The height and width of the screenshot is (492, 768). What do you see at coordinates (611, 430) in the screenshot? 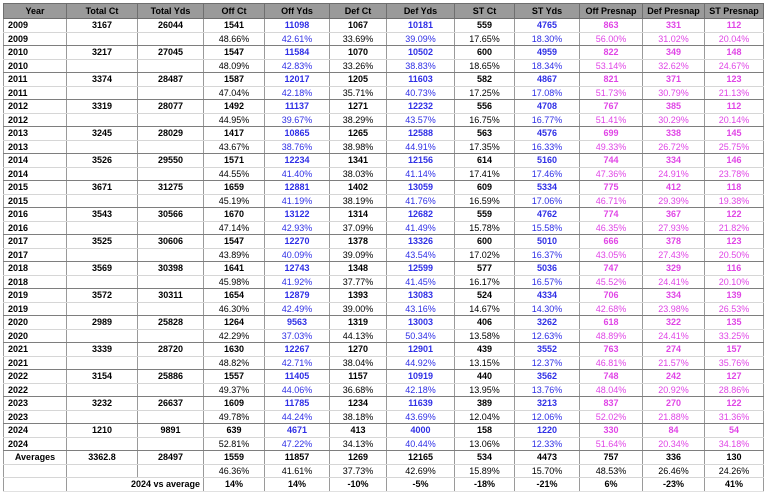
I see `off-presnap-cell: 330` at bounding box center [611, 430].